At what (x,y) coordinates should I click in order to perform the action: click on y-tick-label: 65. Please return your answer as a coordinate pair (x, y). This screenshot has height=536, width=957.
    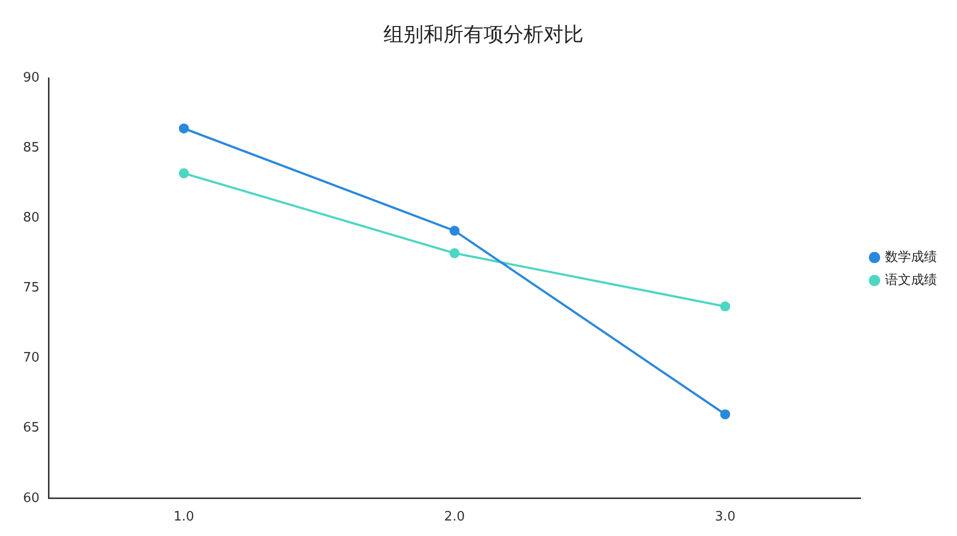
    Looking at the image, I should click on (31, 428).